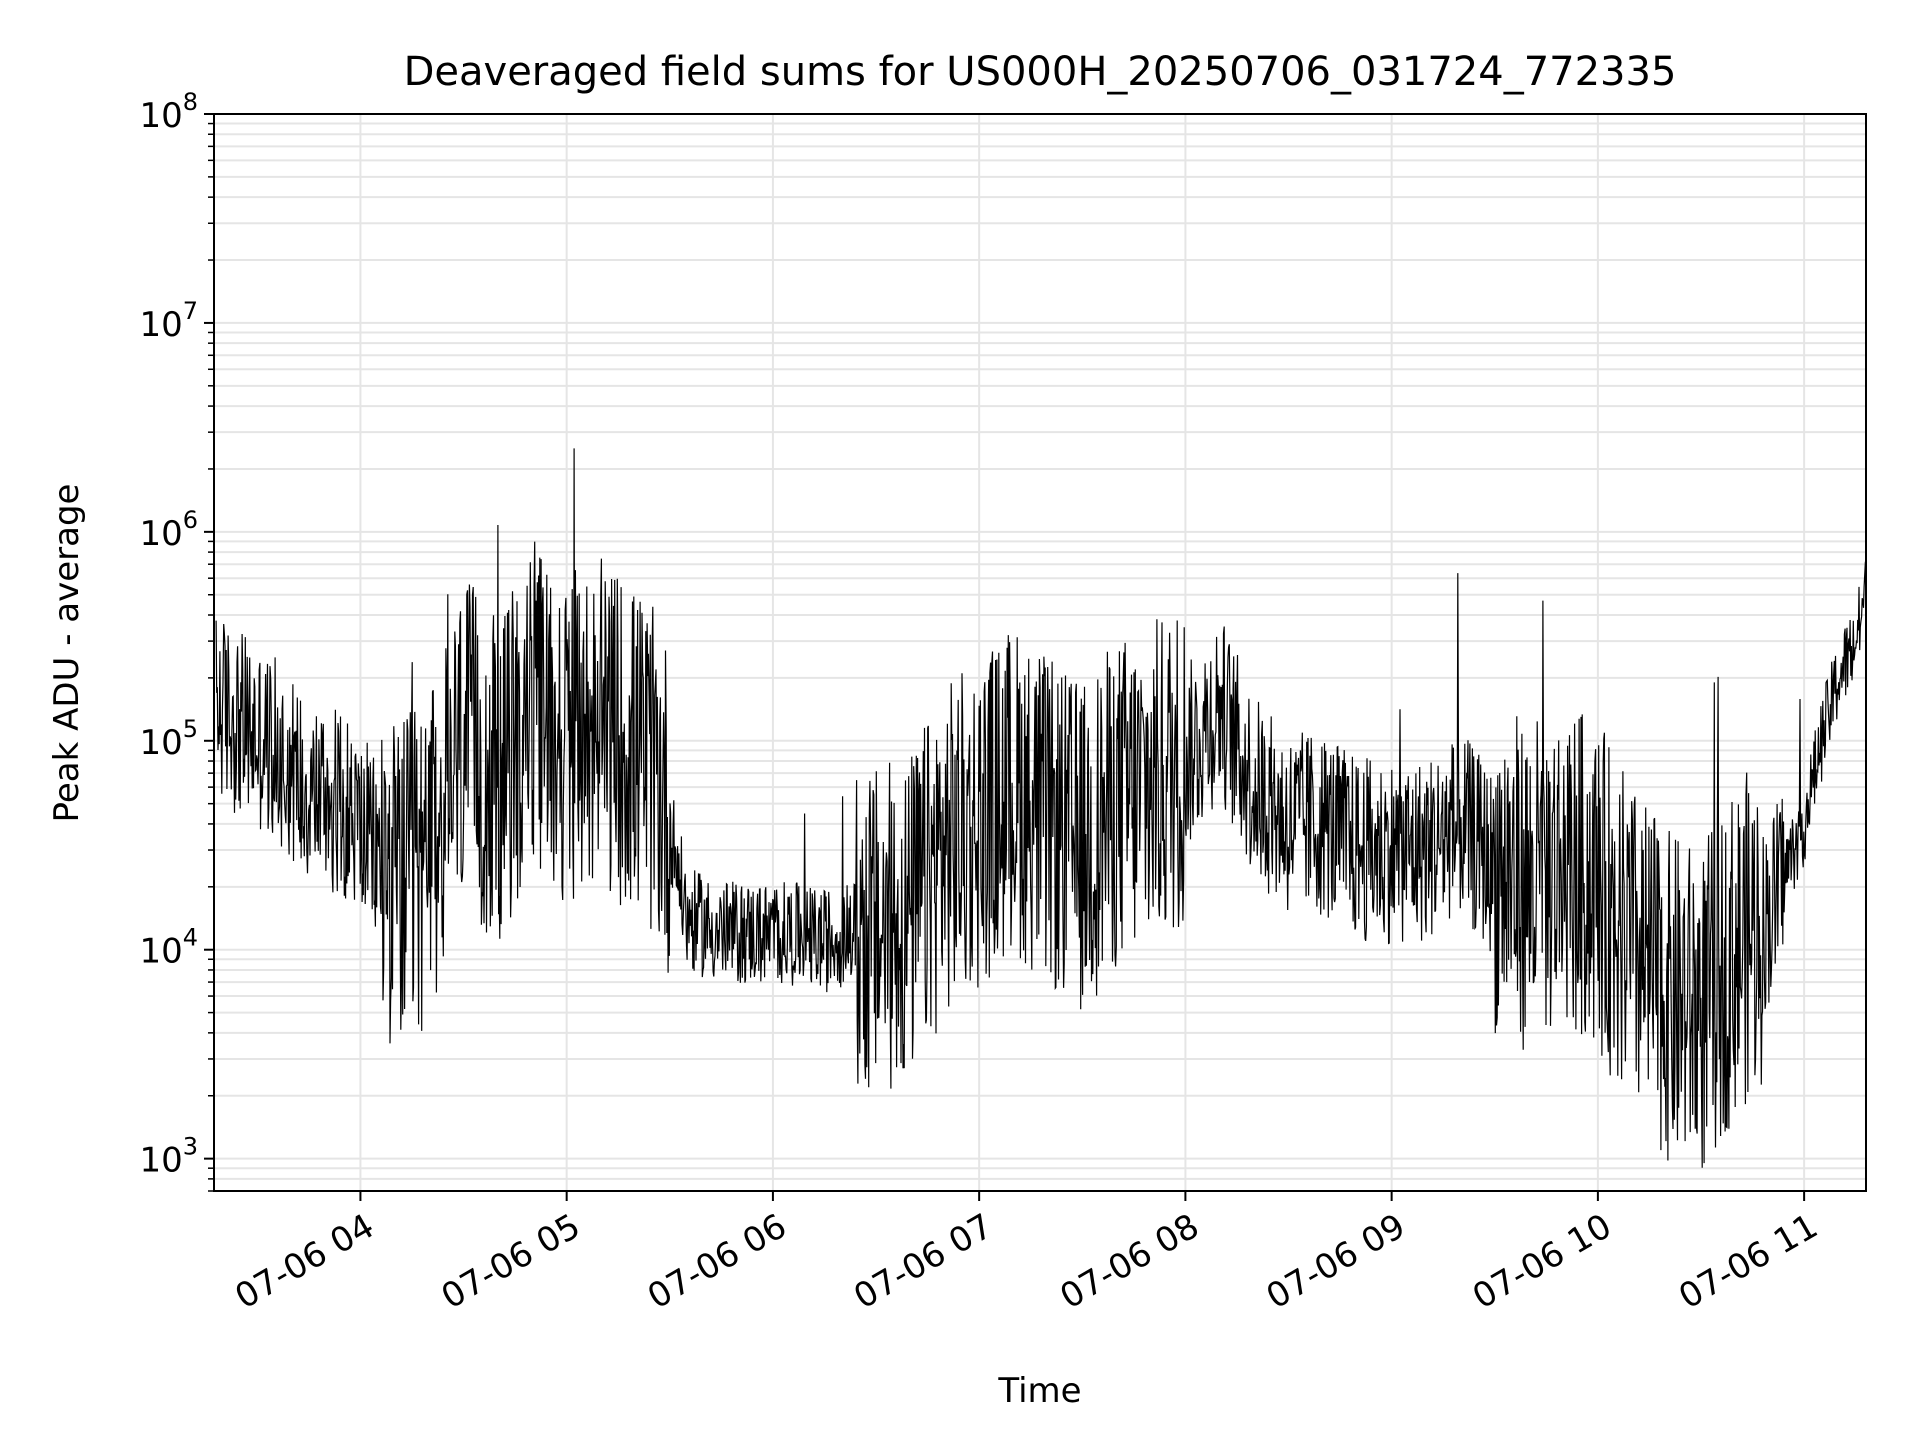 The height and width of the screenshot is (1440, 1920). Describe the element at coordinates (168, 321) in the screenshot. I see `y-tick-label: 10⁷` at that location.